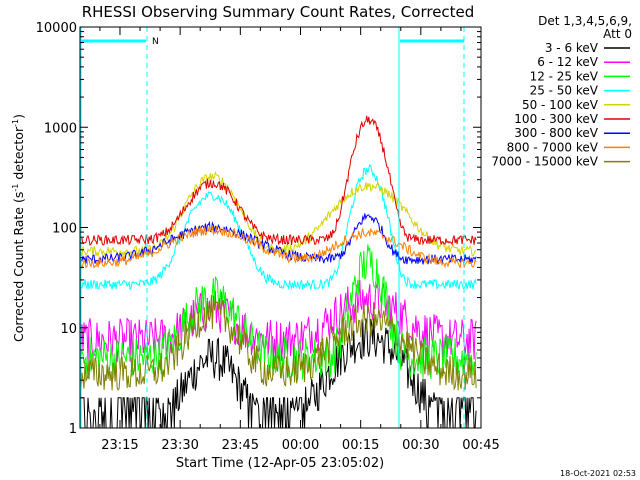 The height and width of the screenshot is (480, 640). I want to click on flag-label: N, so click(155, 42).